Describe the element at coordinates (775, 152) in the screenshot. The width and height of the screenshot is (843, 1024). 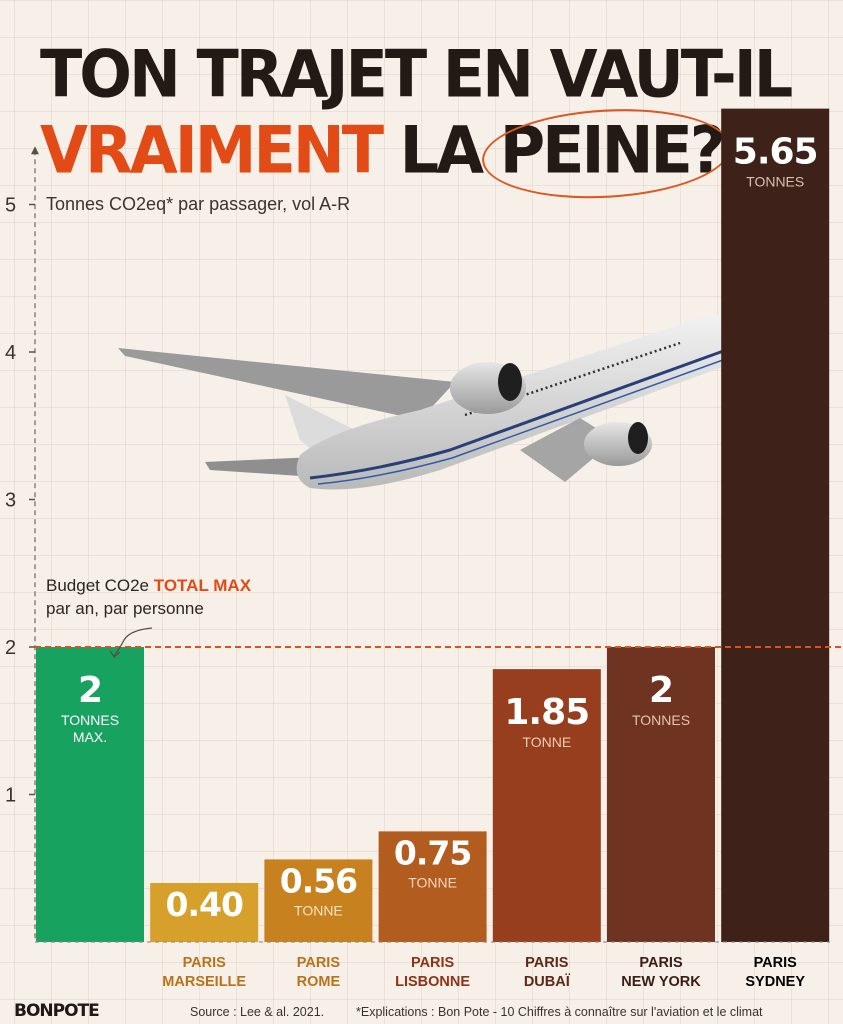
I see `bar-value-label: 5.65` at that location.